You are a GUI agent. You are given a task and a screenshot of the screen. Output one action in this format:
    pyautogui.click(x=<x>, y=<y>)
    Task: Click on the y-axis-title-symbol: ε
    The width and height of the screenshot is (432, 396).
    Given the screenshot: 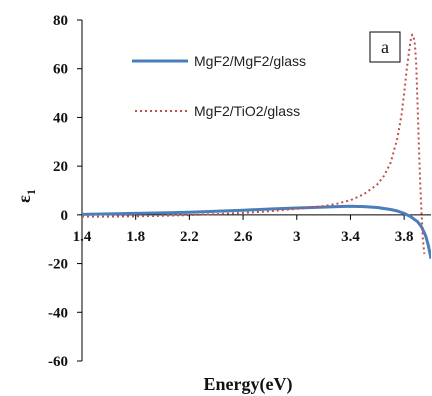 What is the action you would take?
    pyautogui.click(x=24, y=199)
    